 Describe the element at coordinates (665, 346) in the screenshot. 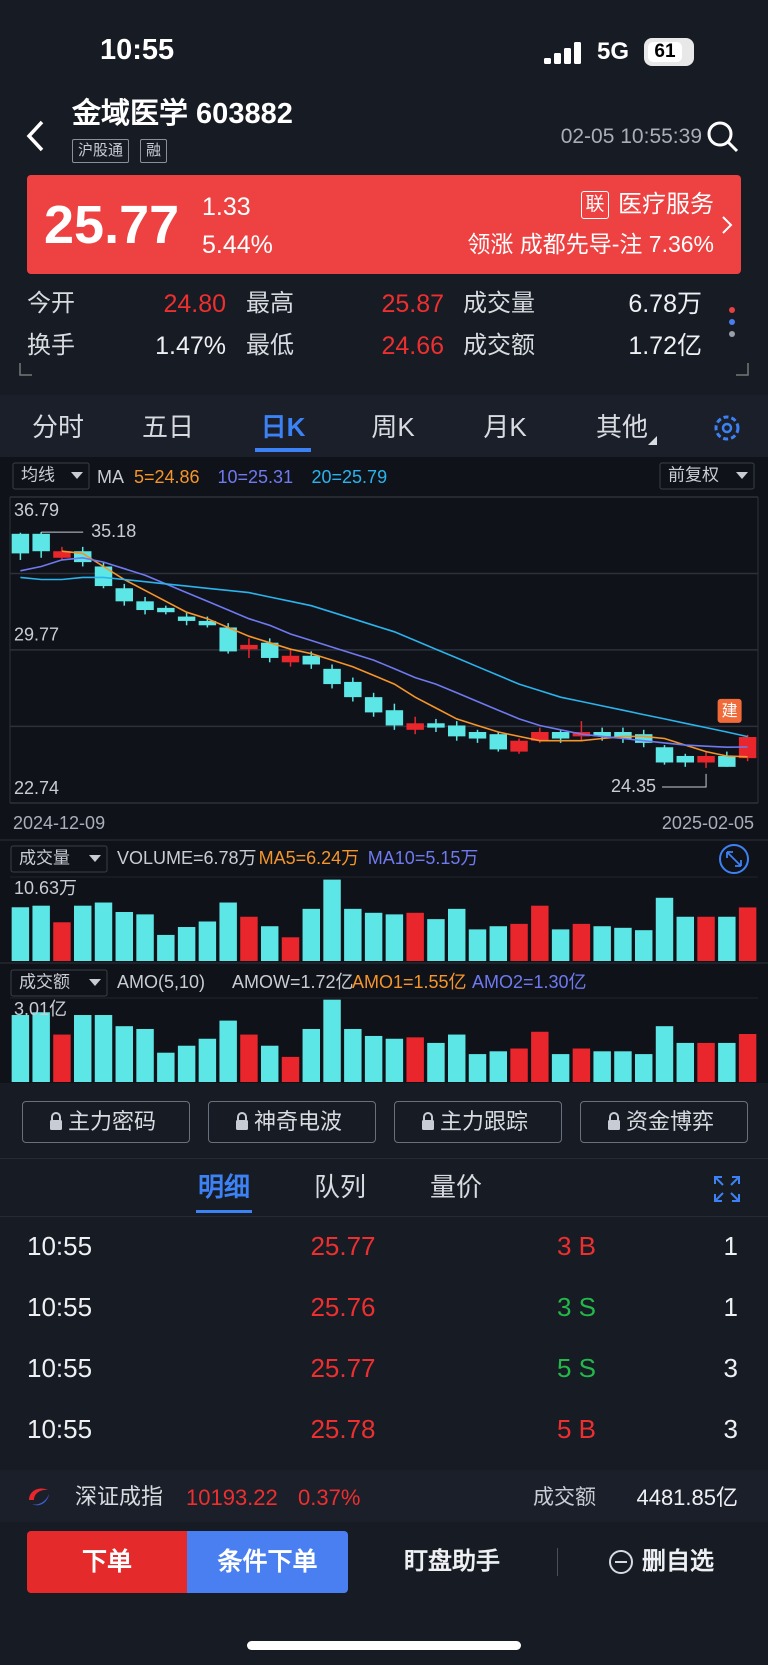

I see `stat-value: 1.72亿` at that location.